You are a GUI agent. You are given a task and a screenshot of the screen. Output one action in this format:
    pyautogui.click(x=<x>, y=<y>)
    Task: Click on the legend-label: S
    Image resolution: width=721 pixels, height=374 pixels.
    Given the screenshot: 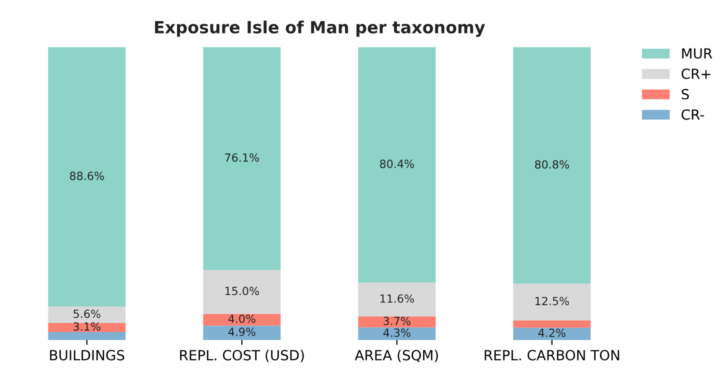 What is the action you would take?
    pyautogui.click(x=685, y=94)
    